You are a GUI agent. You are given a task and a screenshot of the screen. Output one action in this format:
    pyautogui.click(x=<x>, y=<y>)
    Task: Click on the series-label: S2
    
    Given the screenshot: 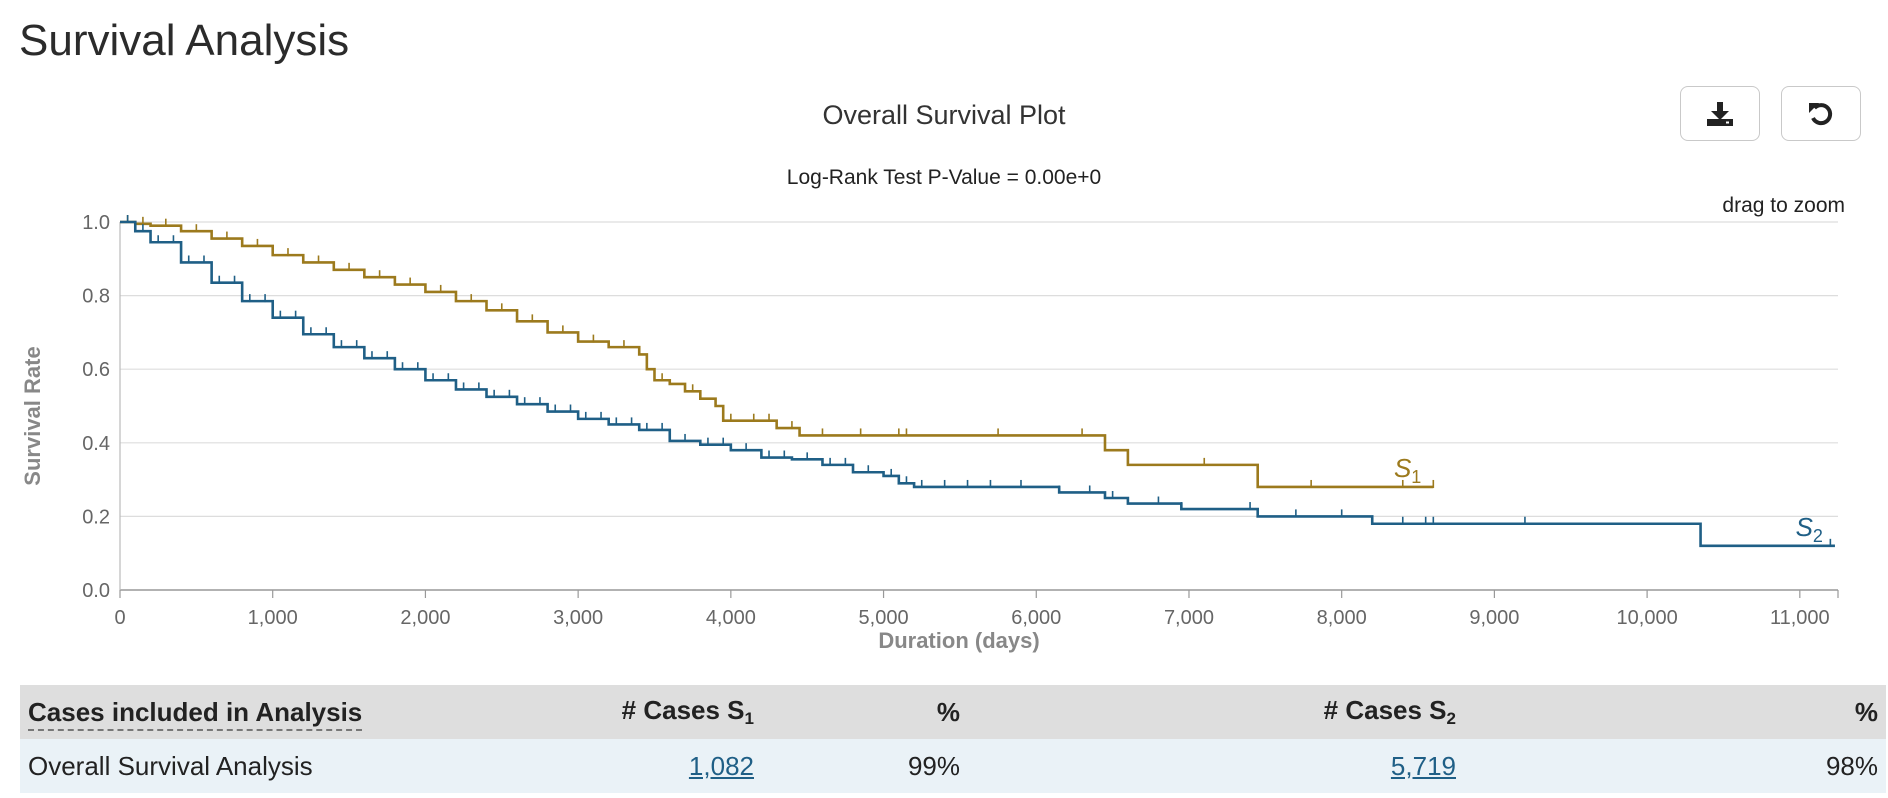 What is the action you would take?
    pyautogui.click(x=1809, y=529)
    